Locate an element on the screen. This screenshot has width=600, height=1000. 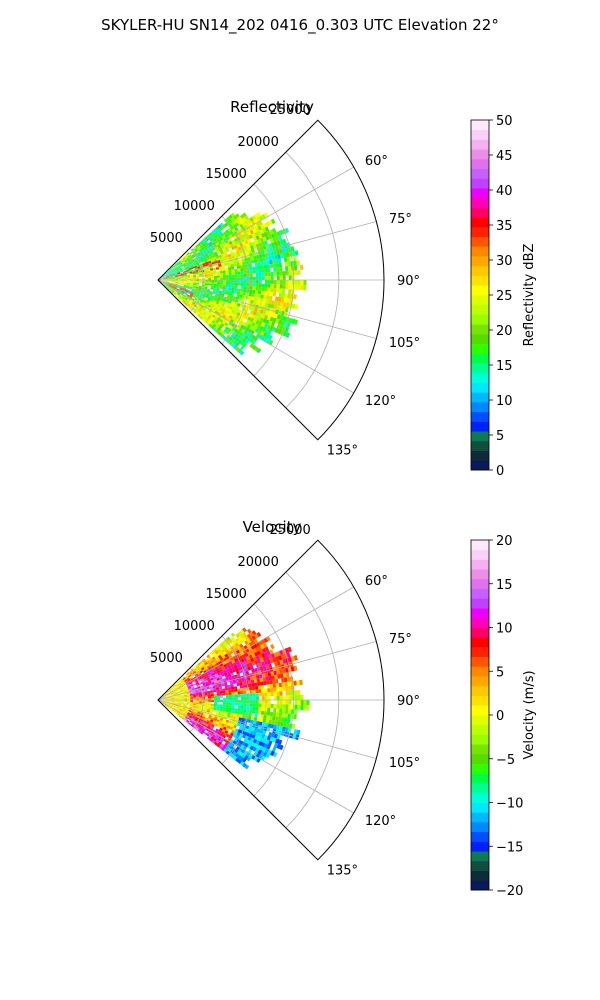
colorbar-tick-label: 50 is located at coordinates (504, 121).